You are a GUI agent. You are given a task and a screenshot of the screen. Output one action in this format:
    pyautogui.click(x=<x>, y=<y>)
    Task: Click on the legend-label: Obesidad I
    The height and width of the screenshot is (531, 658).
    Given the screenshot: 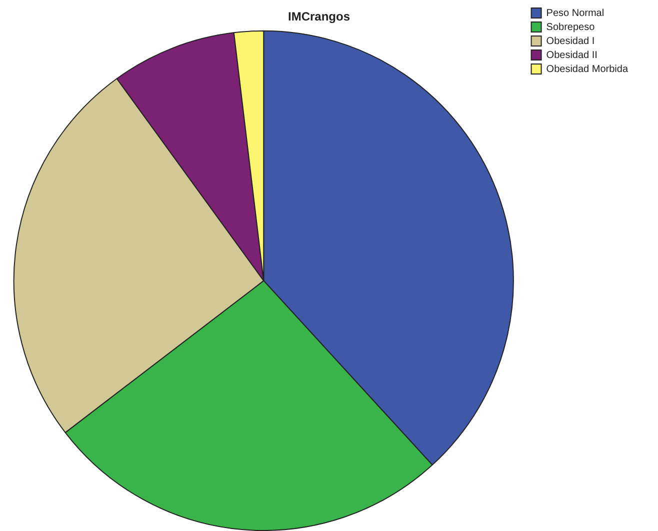 What is the action you would take?
    pyautogui.click(x=570, y=41)
    